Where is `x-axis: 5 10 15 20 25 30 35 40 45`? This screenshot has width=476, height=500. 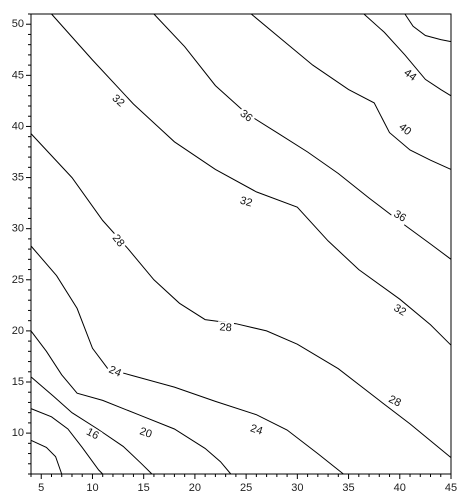 x-axis: 5 10 15 20 25 30 35 40 45 is located at coordinates (243, 484).